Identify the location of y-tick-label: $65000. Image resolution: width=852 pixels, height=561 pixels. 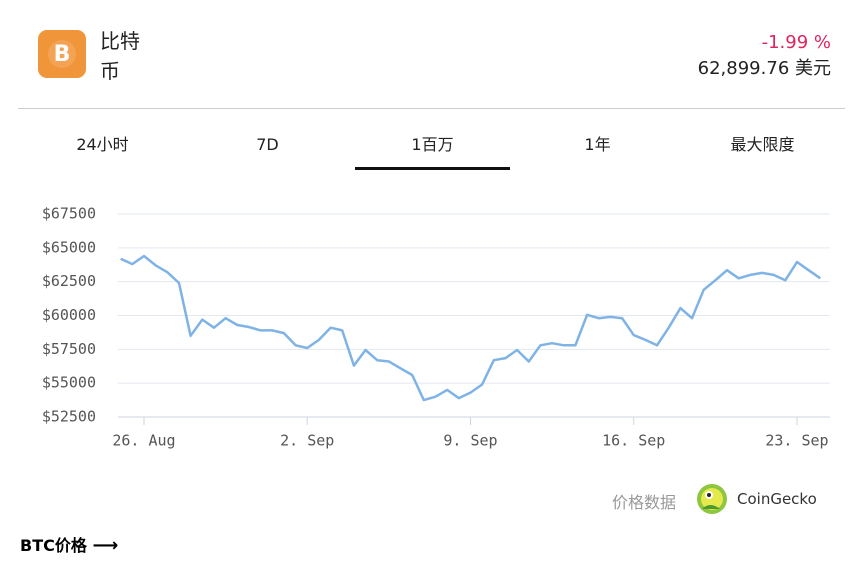
(69, 247).